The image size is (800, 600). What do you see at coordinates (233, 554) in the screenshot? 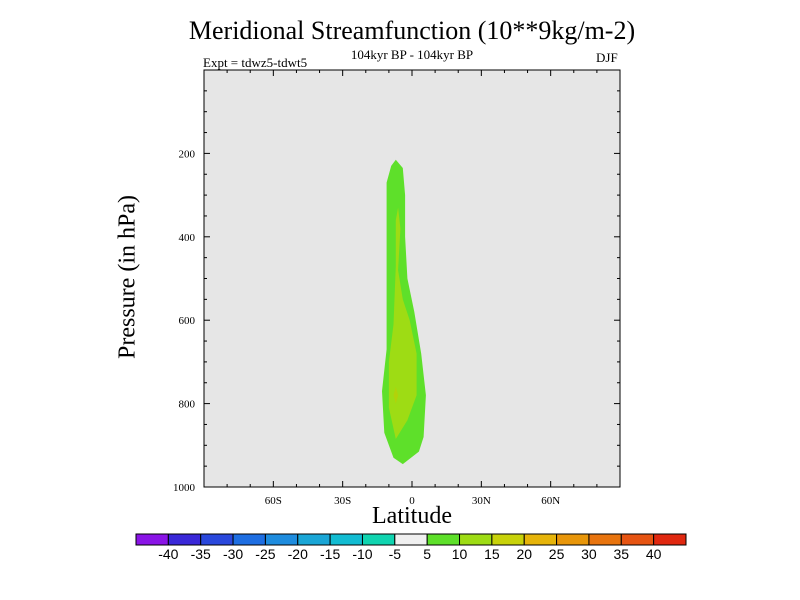
I see `colorbar-label: -30` at bounding box center [233, 554].